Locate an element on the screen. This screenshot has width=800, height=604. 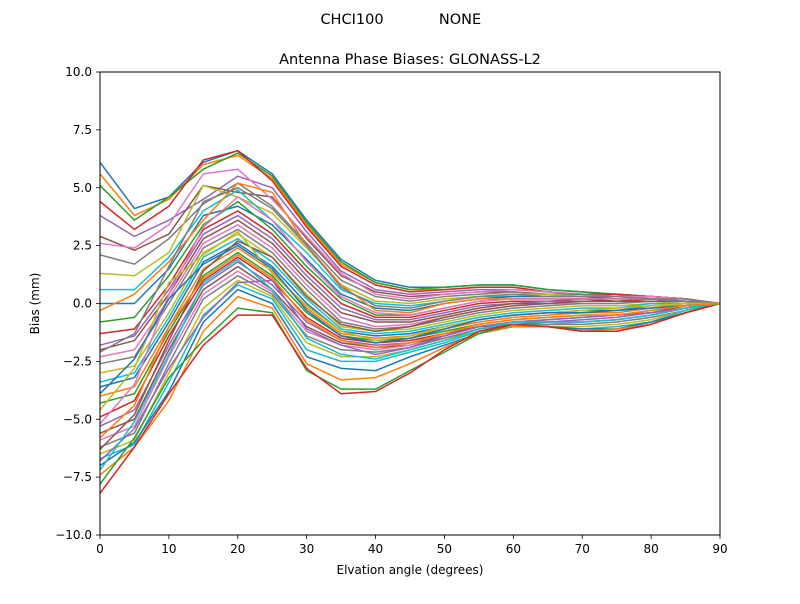
y-axis-label: Bias (mm) is located at coordinates (35, 304).